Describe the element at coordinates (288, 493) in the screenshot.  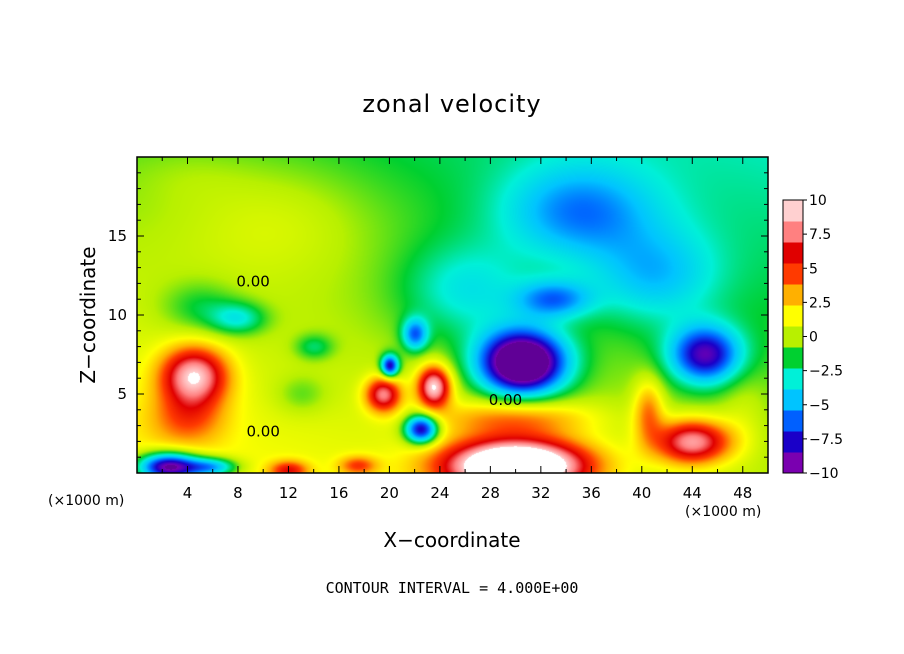
I see `x-tick-label: 12` at that location.